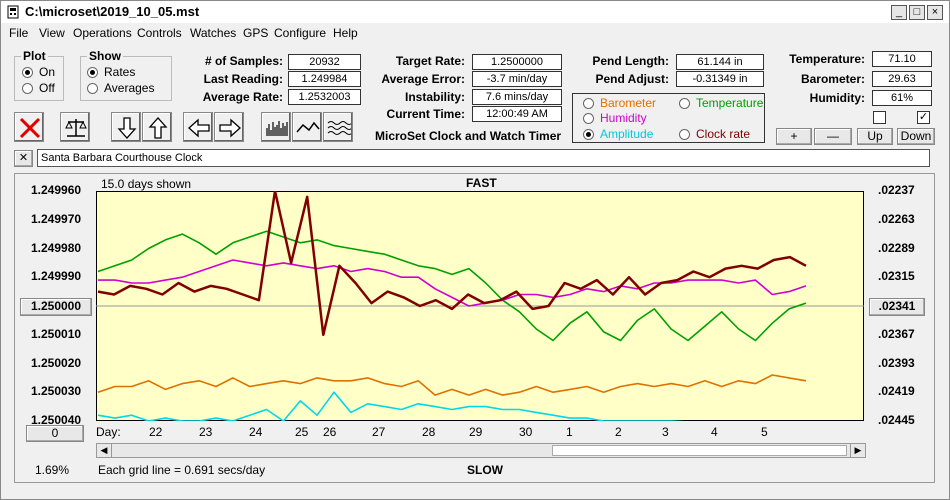 The height and width of the screenshot is (500, 950). I want to click on arrow-left-icon, so click(199, 128).